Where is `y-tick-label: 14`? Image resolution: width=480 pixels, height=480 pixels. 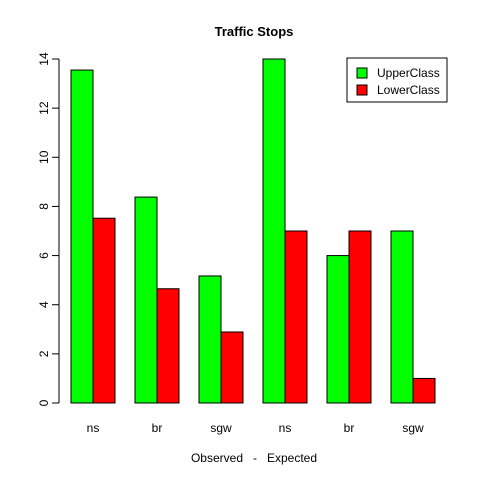 y-tick-label: 14 is located at coordinates (44, 59).